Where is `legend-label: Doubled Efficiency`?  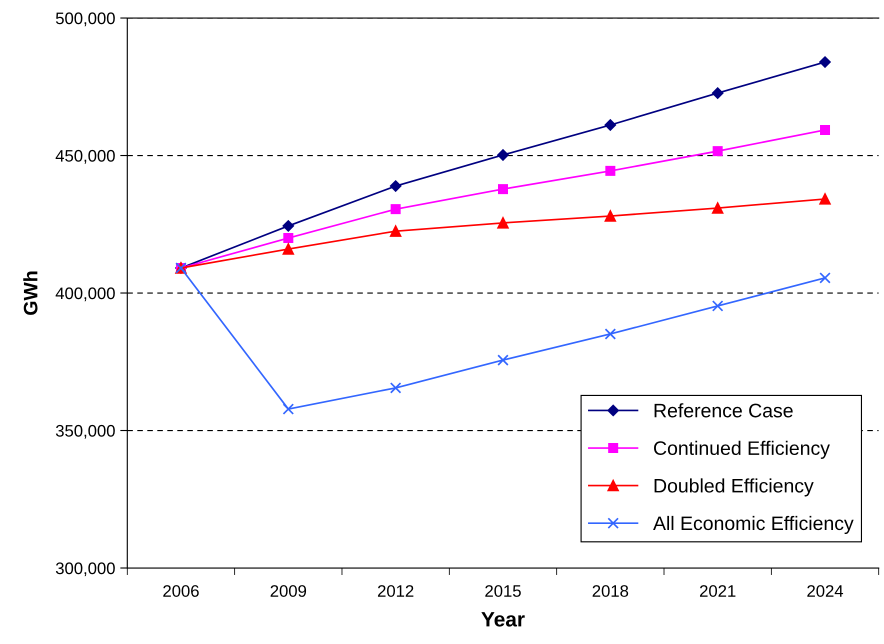 legend-label: Doubled Efficiency is located at coordinates (734, 487).